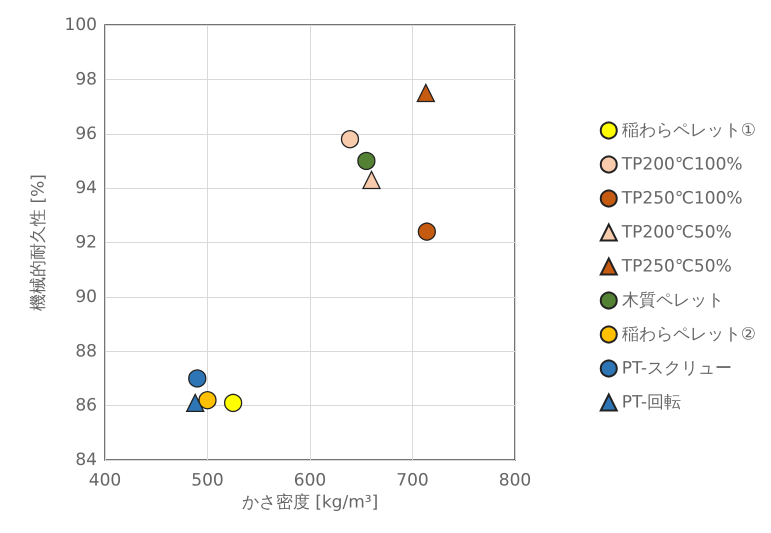  I want to click on legend-label: TP250℃50%, so click(676, 266).